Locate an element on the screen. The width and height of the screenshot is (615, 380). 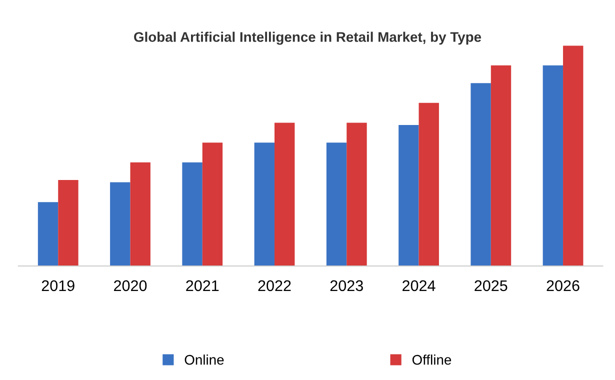
legend-label: Offline is located at coordinates (432, 359).